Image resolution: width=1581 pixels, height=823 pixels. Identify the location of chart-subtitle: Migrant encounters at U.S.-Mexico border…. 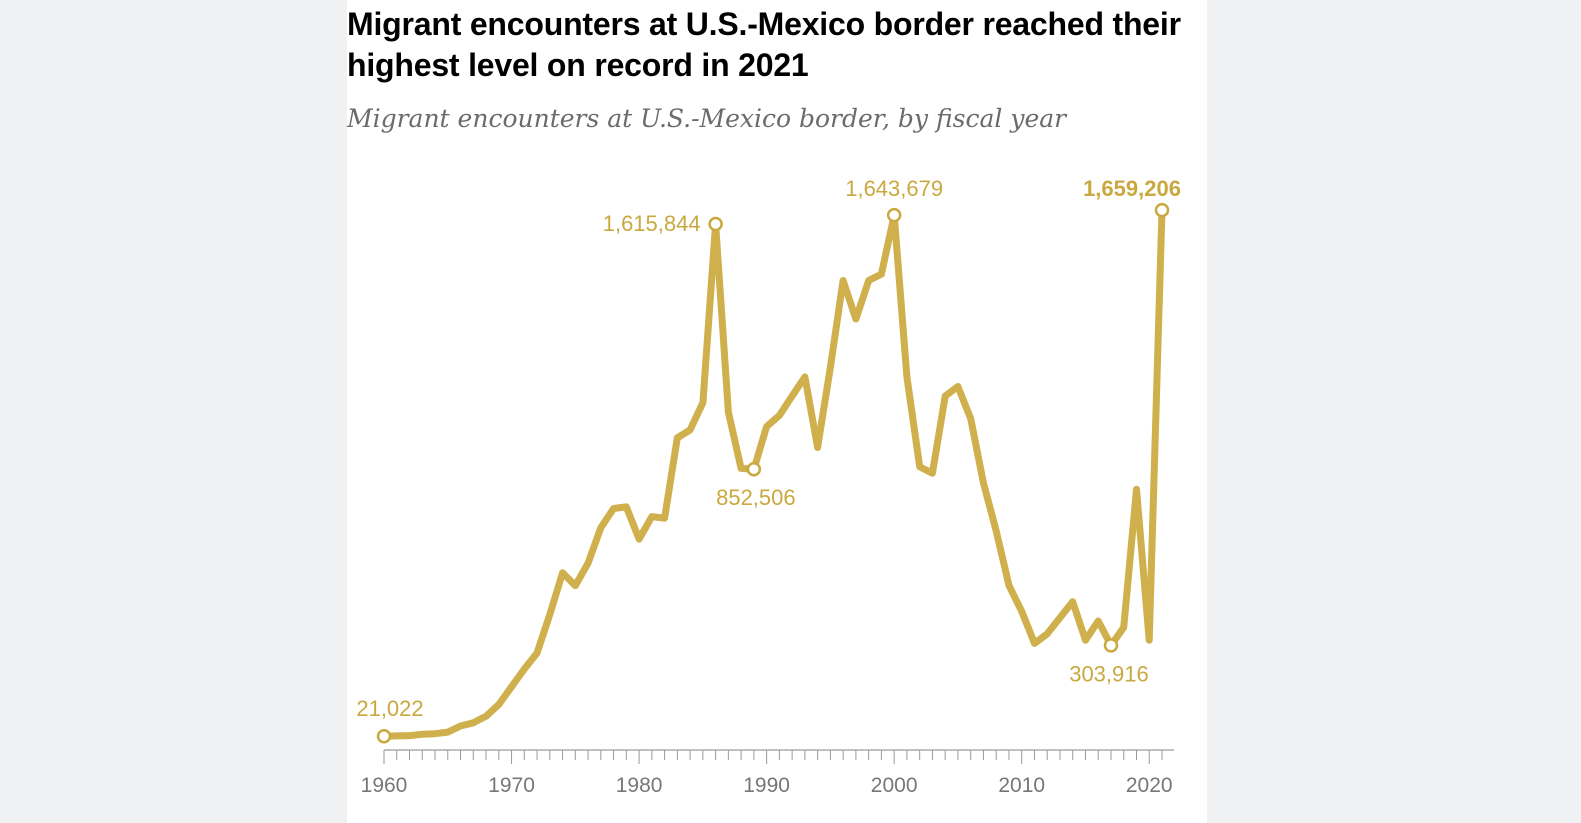
(707, 118).